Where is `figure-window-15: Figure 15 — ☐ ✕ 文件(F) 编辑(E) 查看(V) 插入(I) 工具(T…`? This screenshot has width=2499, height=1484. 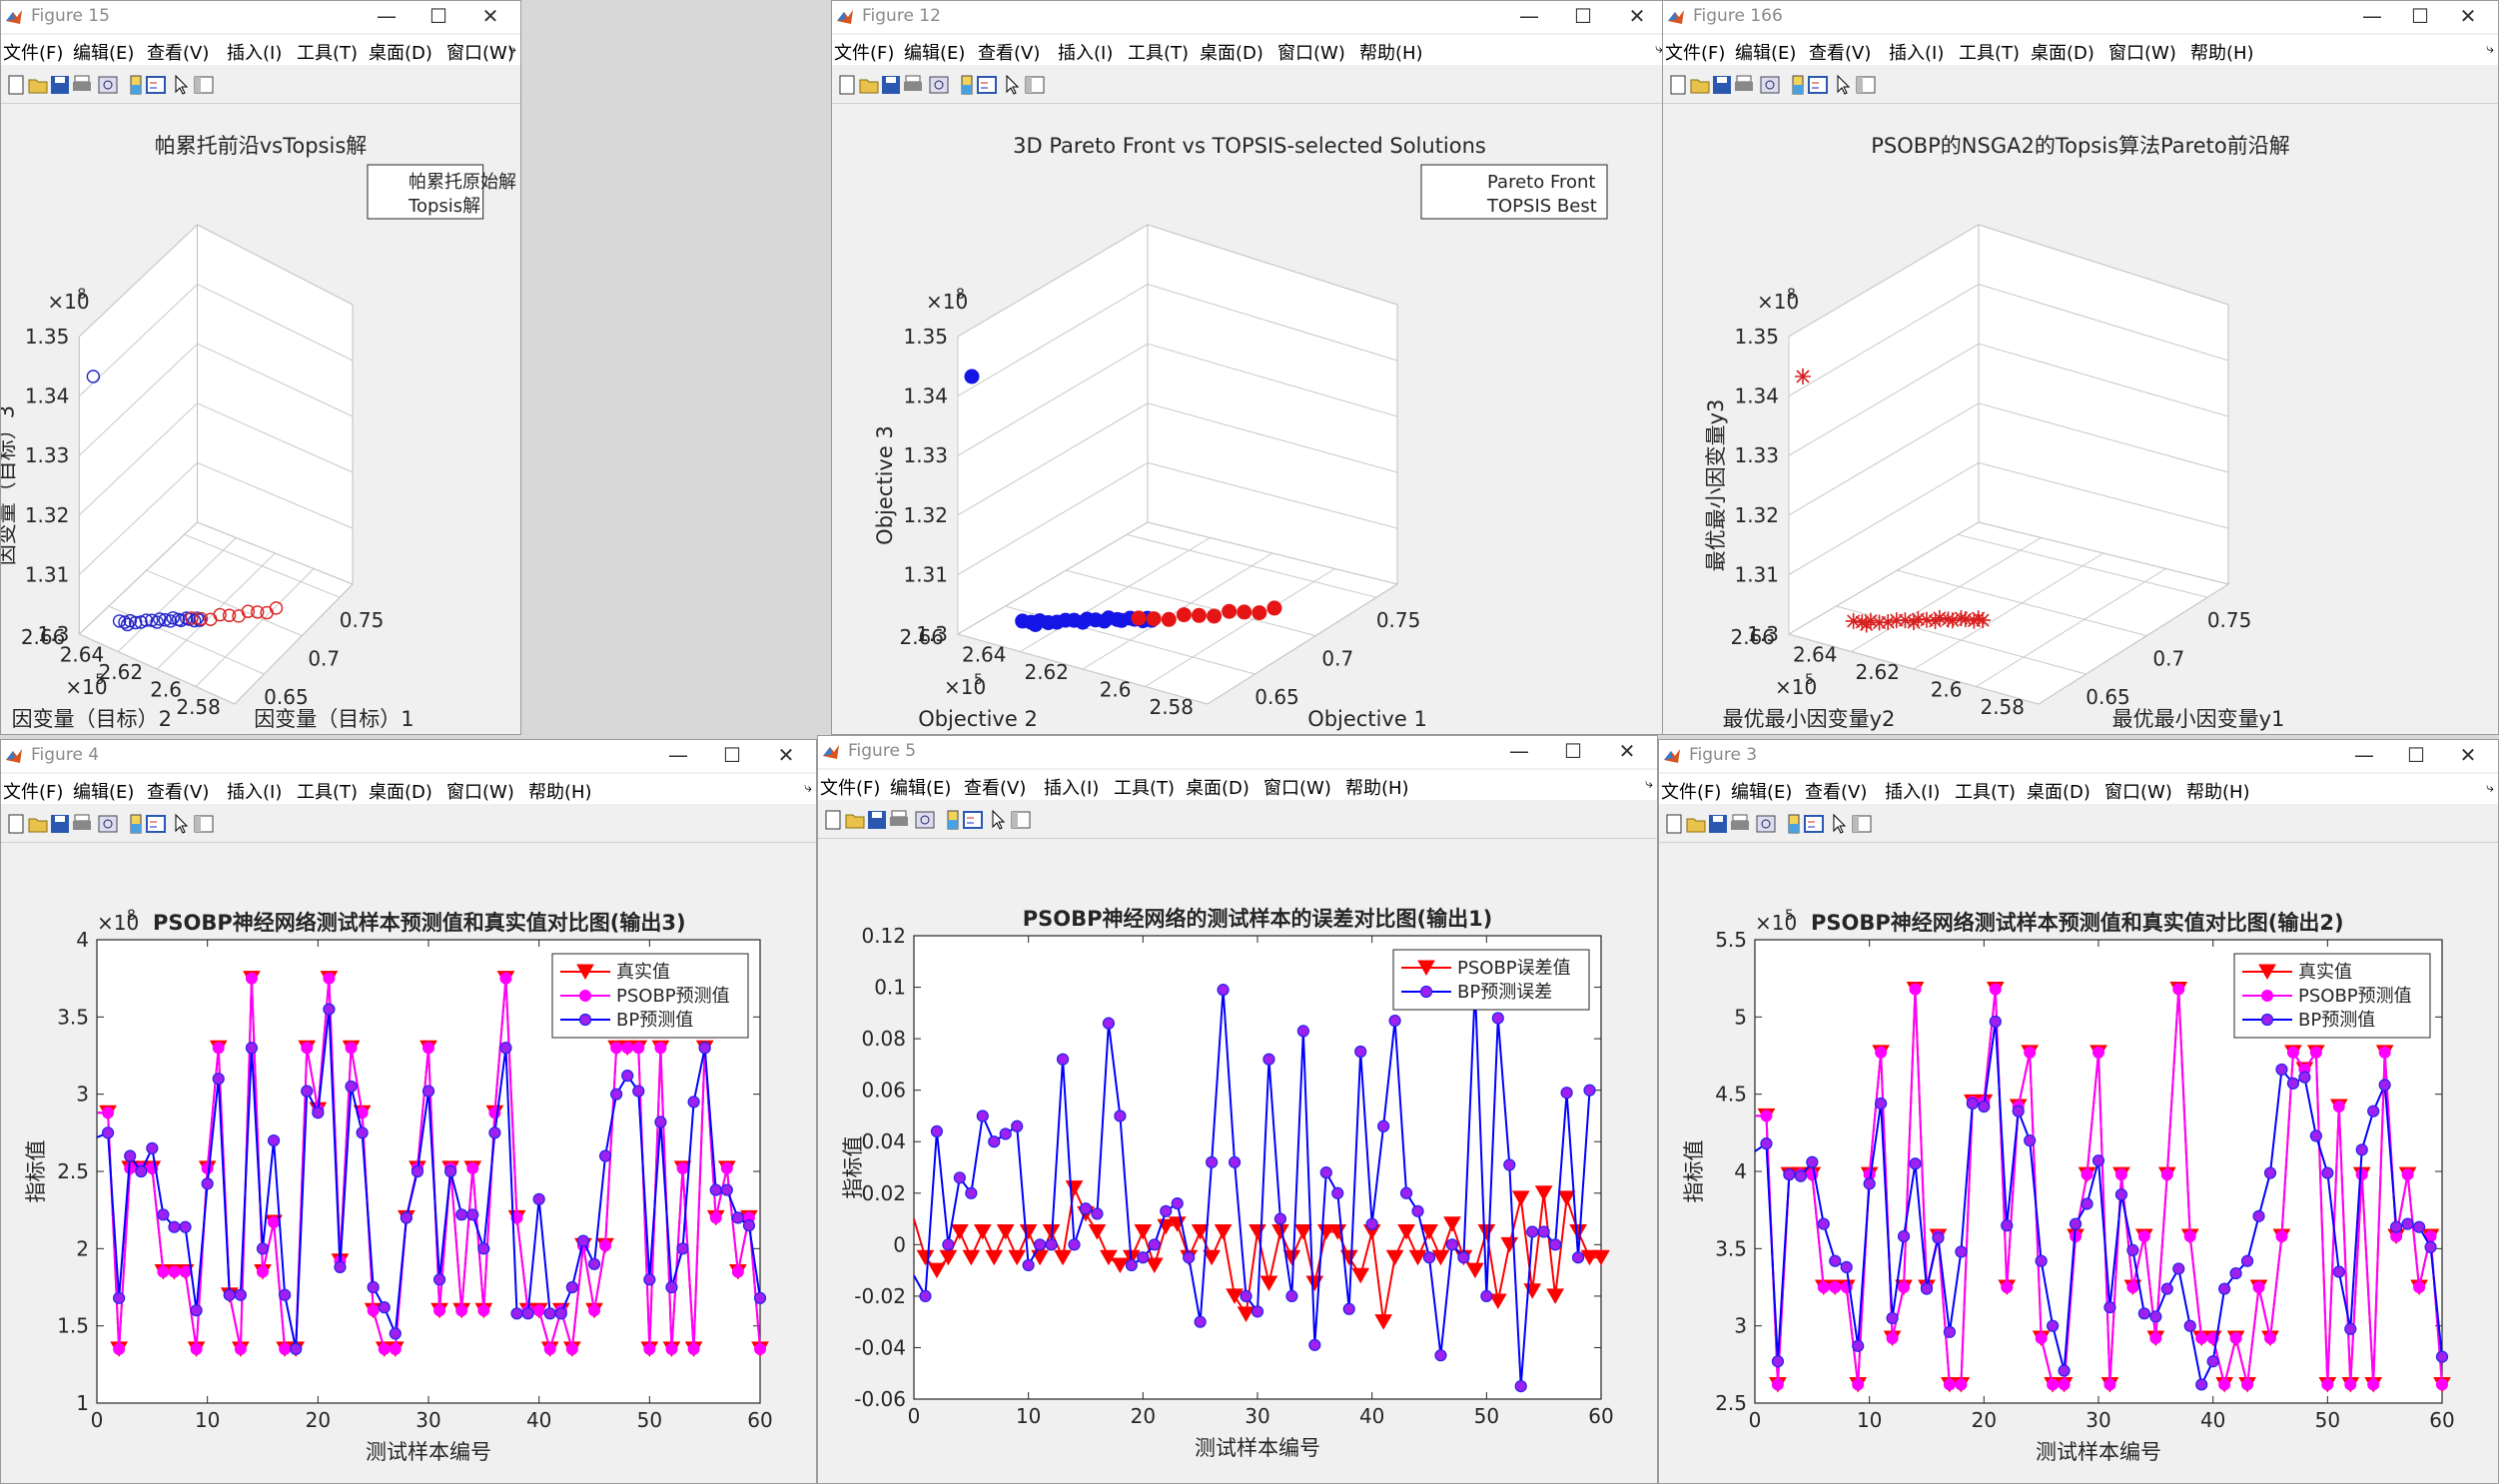
figure-window-15: Figure 15 — ☐ ✕ 文件(F) 编辑(E) 查看(V) 插入(I) 工具(T… is located at coordinates (260, 367).